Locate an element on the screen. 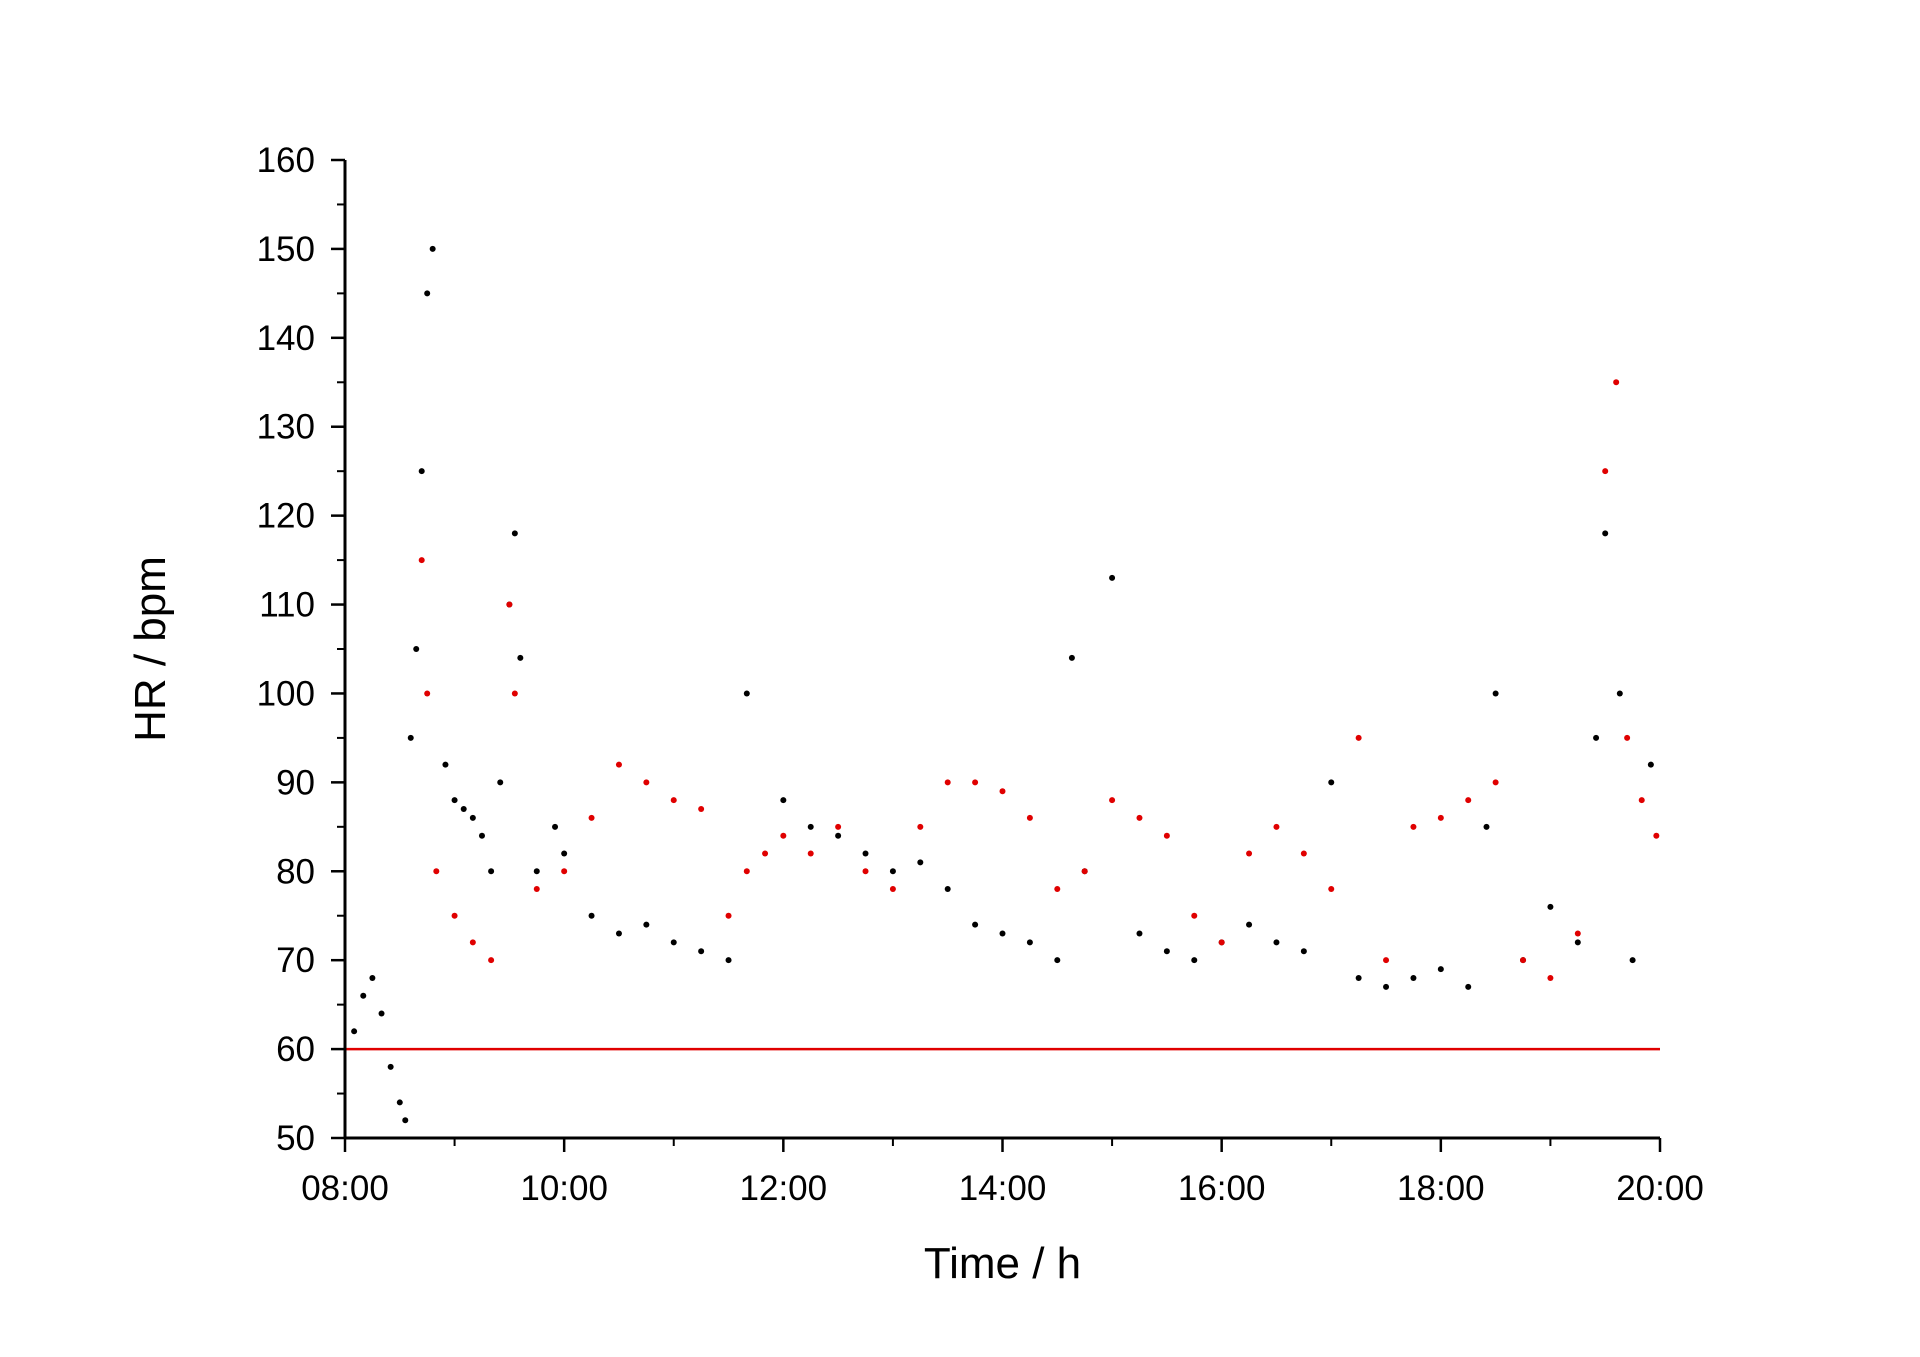 The width and height of the screenshot is (1920, 1357). x-tick-label: 16:00 is located at coordinates (1222, 1188).